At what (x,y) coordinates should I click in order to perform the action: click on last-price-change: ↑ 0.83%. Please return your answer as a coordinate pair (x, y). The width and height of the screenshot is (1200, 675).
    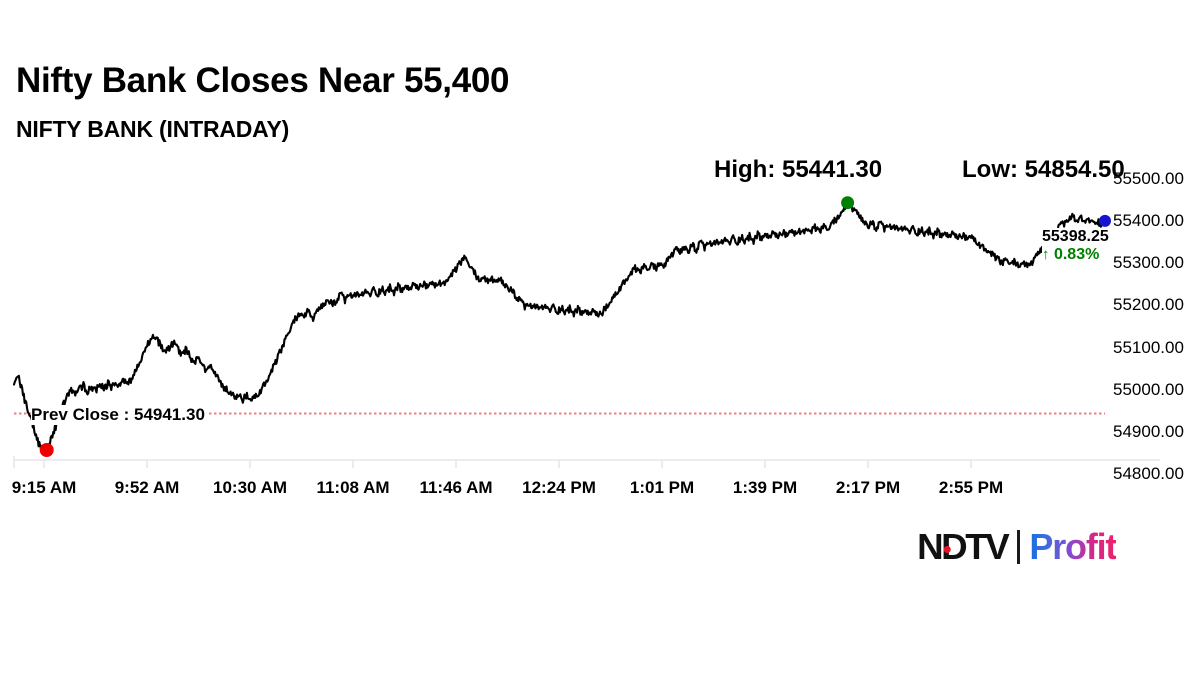
    Looking at the image, I should click on (1071, 255).